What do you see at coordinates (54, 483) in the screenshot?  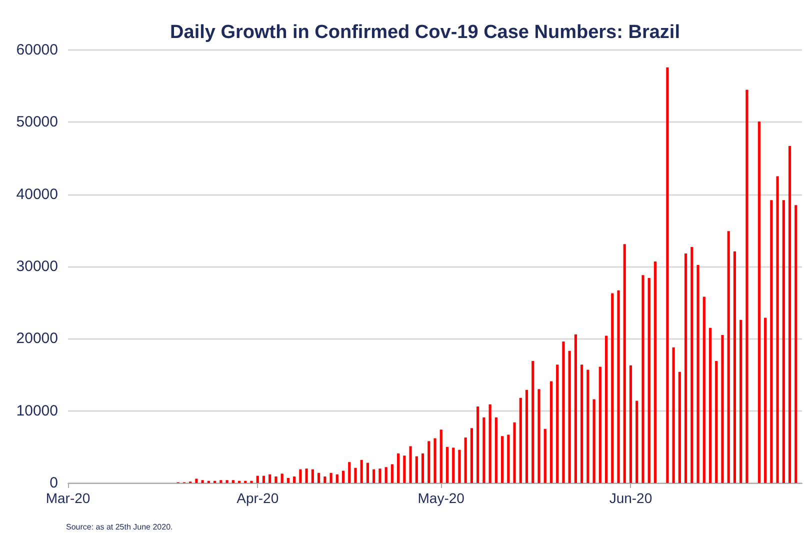 I see `y-tick-label: 0` at bounding box center [54, 483].